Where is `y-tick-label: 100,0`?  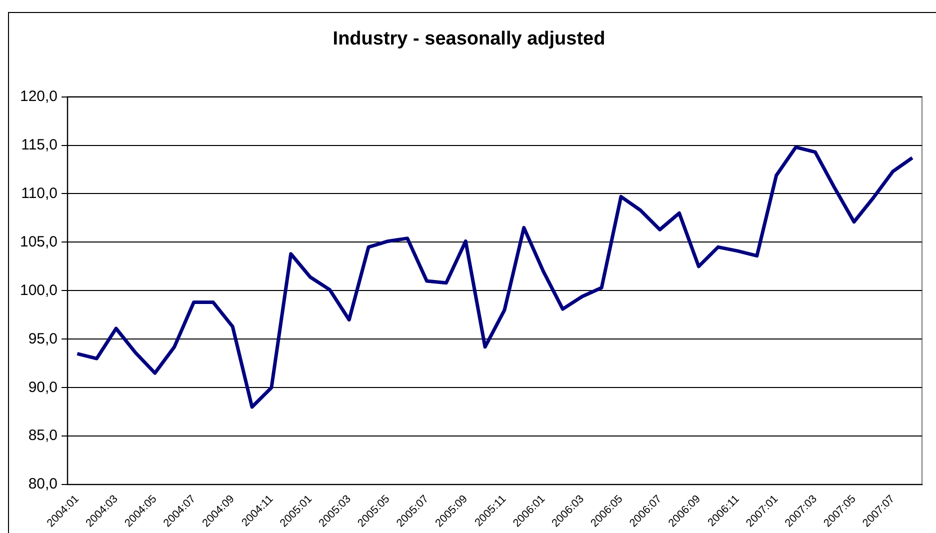
y-tick-label: 100,0 is located at coordinates (39, 290).